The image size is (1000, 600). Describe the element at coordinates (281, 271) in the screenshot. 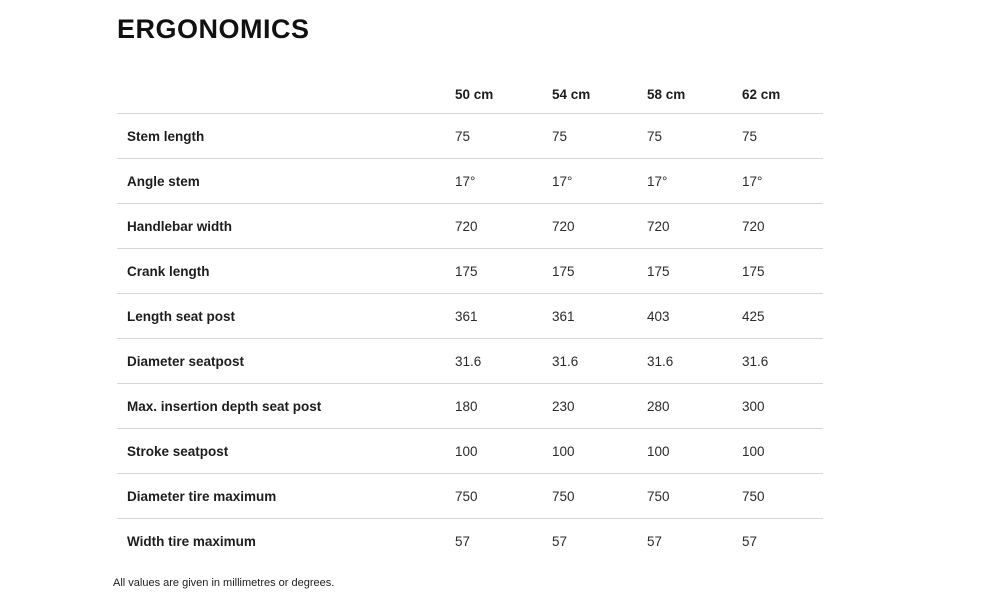

I see `row-label: Crank length` at that location.